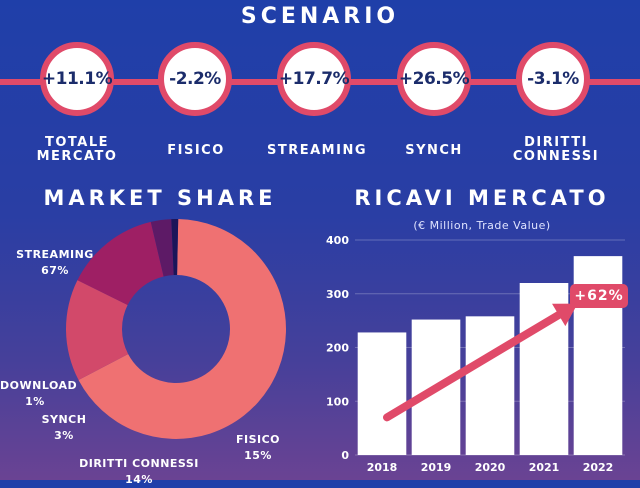  Describe the element at coordinates (258, 448) in the screenshot. I see `pie-label-fisico: FISICO 15%` at that location.